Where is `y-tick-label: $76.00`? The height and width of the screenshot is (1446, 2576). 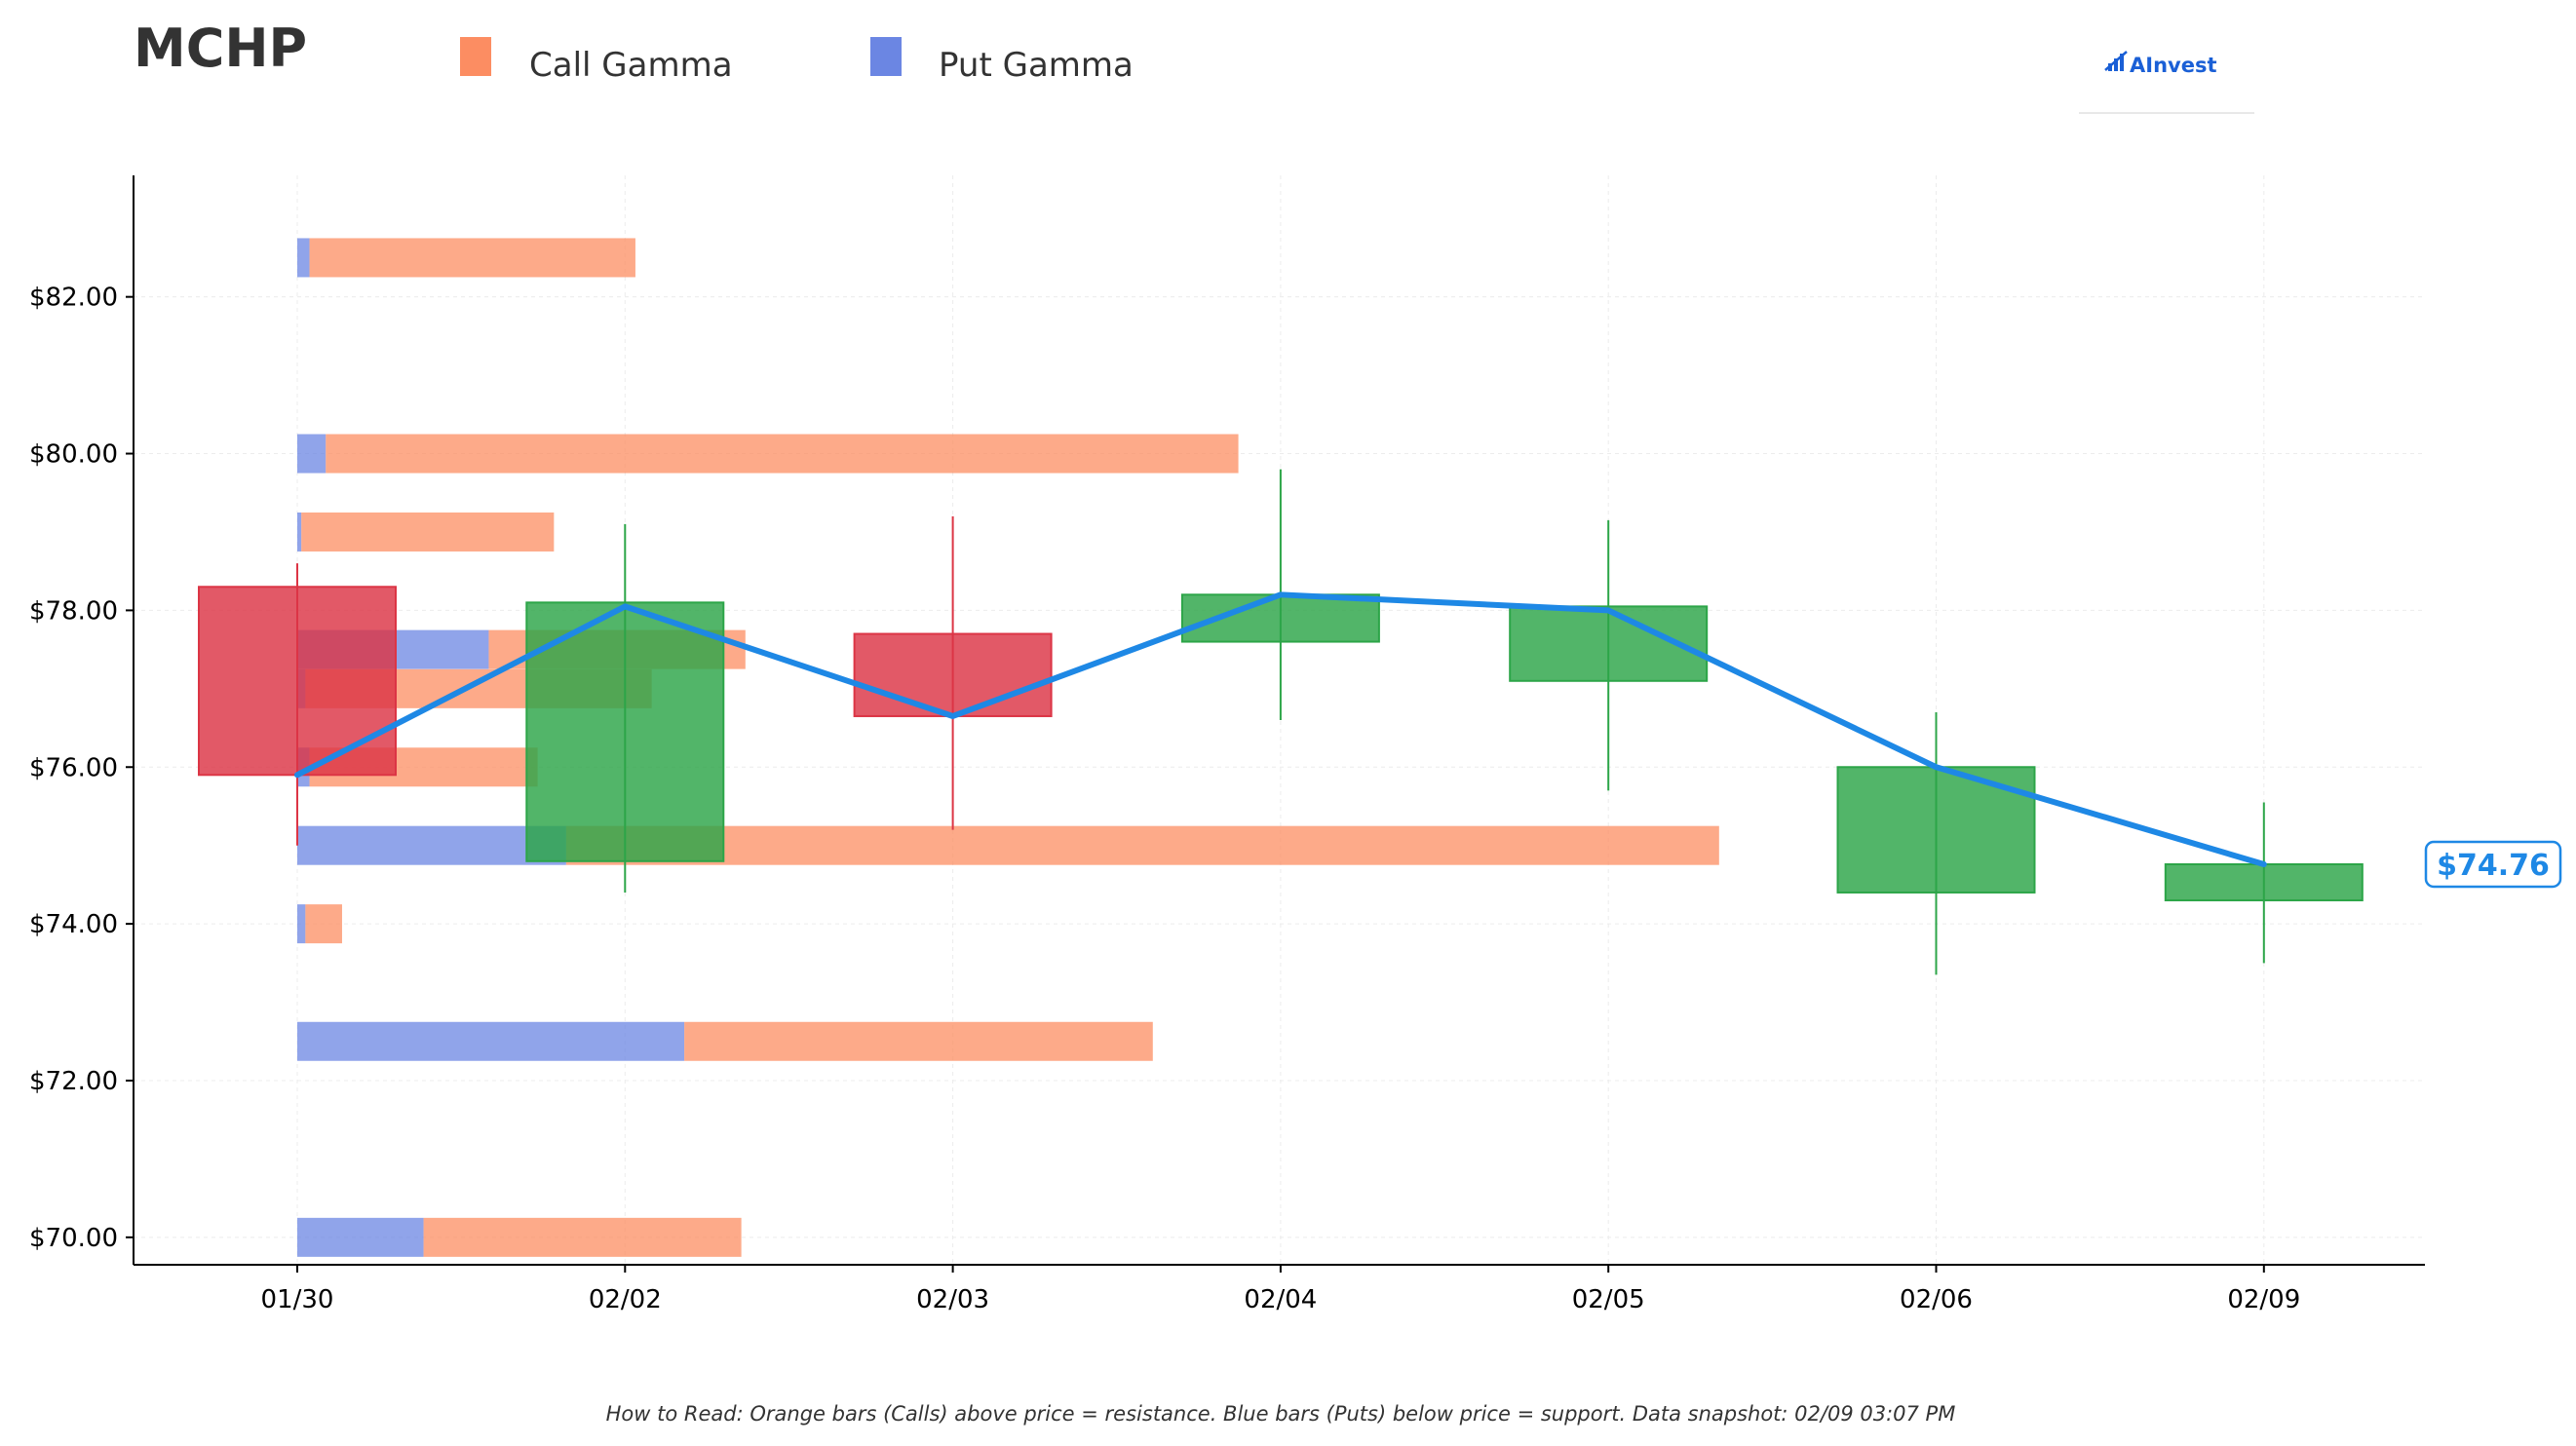
y-tick-label: $76.00 is located at coordinates (73, 767).